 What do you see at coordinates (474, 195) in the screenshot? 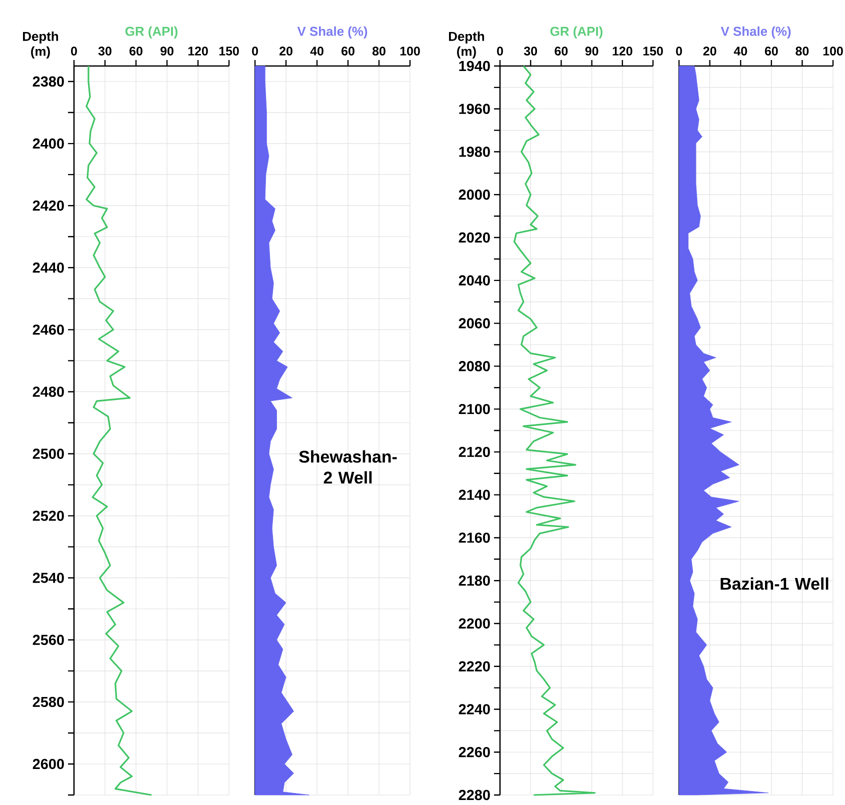
I see `y-tick-label: 2000` at bounding box center [474, 195].